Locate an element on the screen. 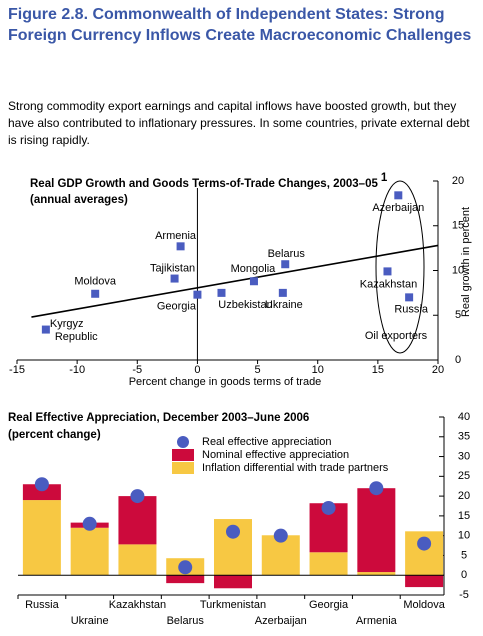 This screenshot has width=483, height=636. point-label: Mongolia is located at coordinates (254, 269).